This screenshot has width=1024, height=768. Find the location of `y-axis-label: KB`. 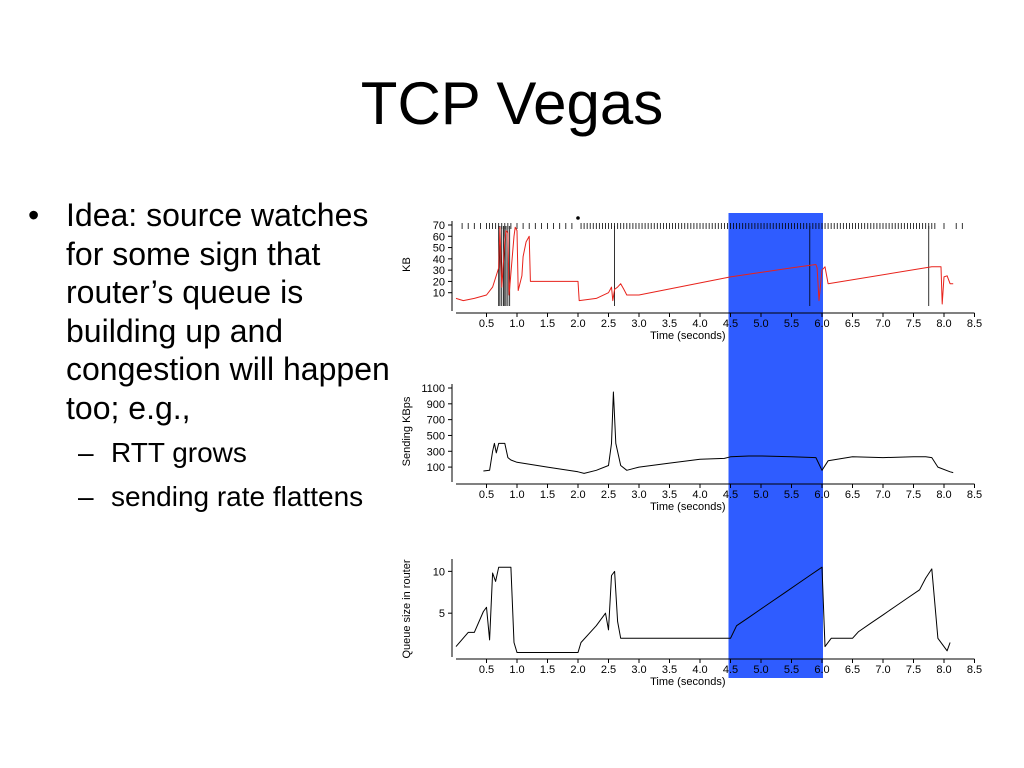

y-axis-label: KB is located at coordinates (407, 264).